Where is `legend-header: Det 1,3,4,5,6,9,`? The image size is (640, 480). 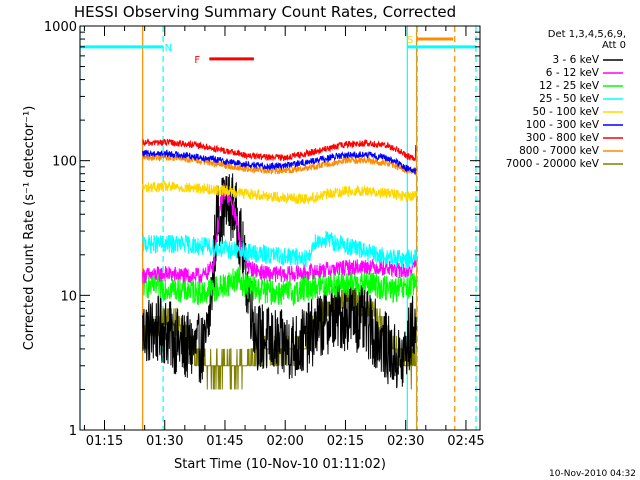
legend-header: Det 1,3,4,5,6,9, is located at coordinates (587, 34).